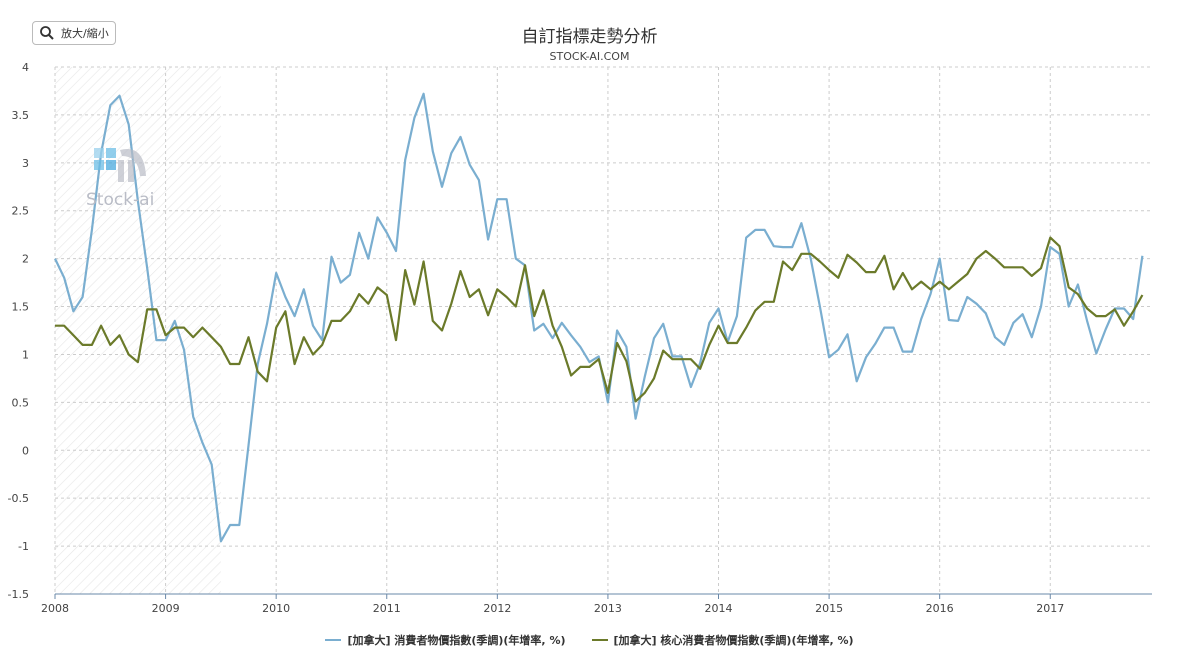 Image resolution: width=1179 pixels, height=665 pixels. Describe the element at coordinates (940, 608) in the screenshot. I see `x-tick-label: 2016` at that location.